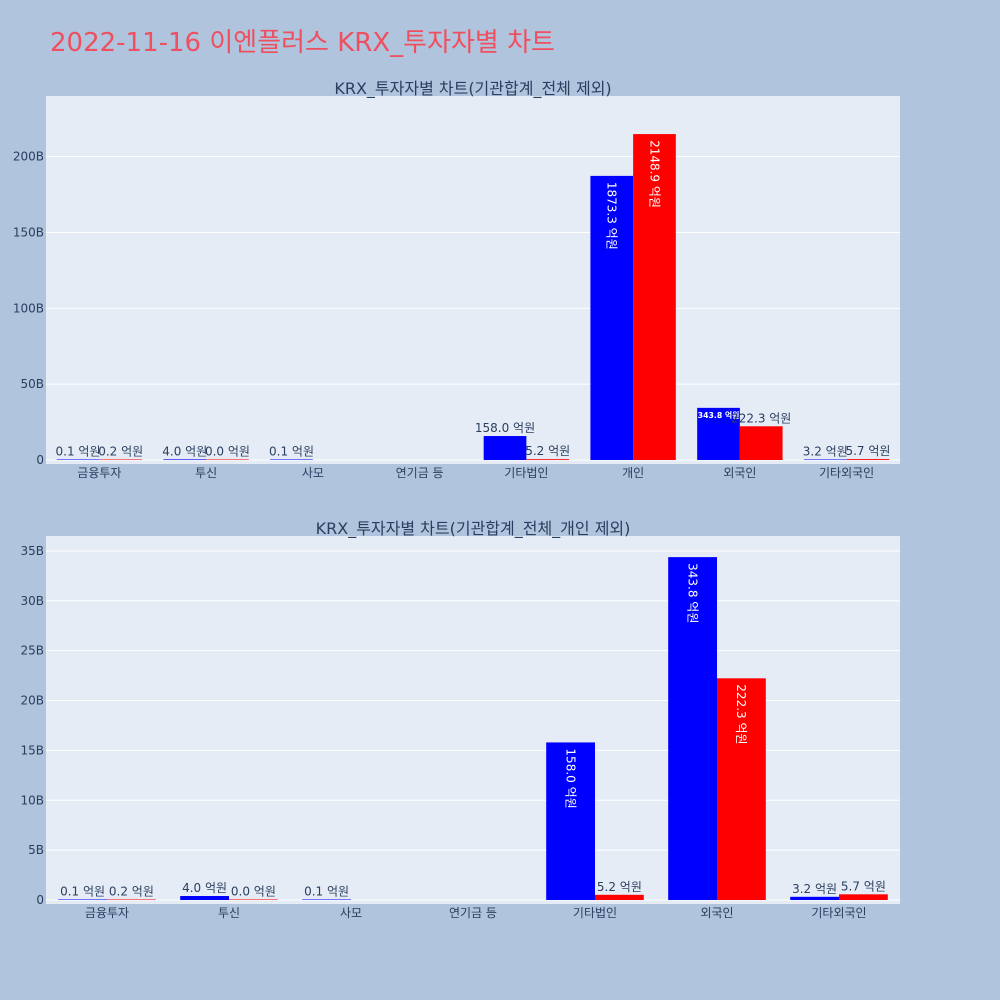 Image resolution: width=1000 pixels, height=1000 pixels. Describe the element at coordinates (36, 850) in the screenshot. I see `y-tick-label: 5B` at that location.